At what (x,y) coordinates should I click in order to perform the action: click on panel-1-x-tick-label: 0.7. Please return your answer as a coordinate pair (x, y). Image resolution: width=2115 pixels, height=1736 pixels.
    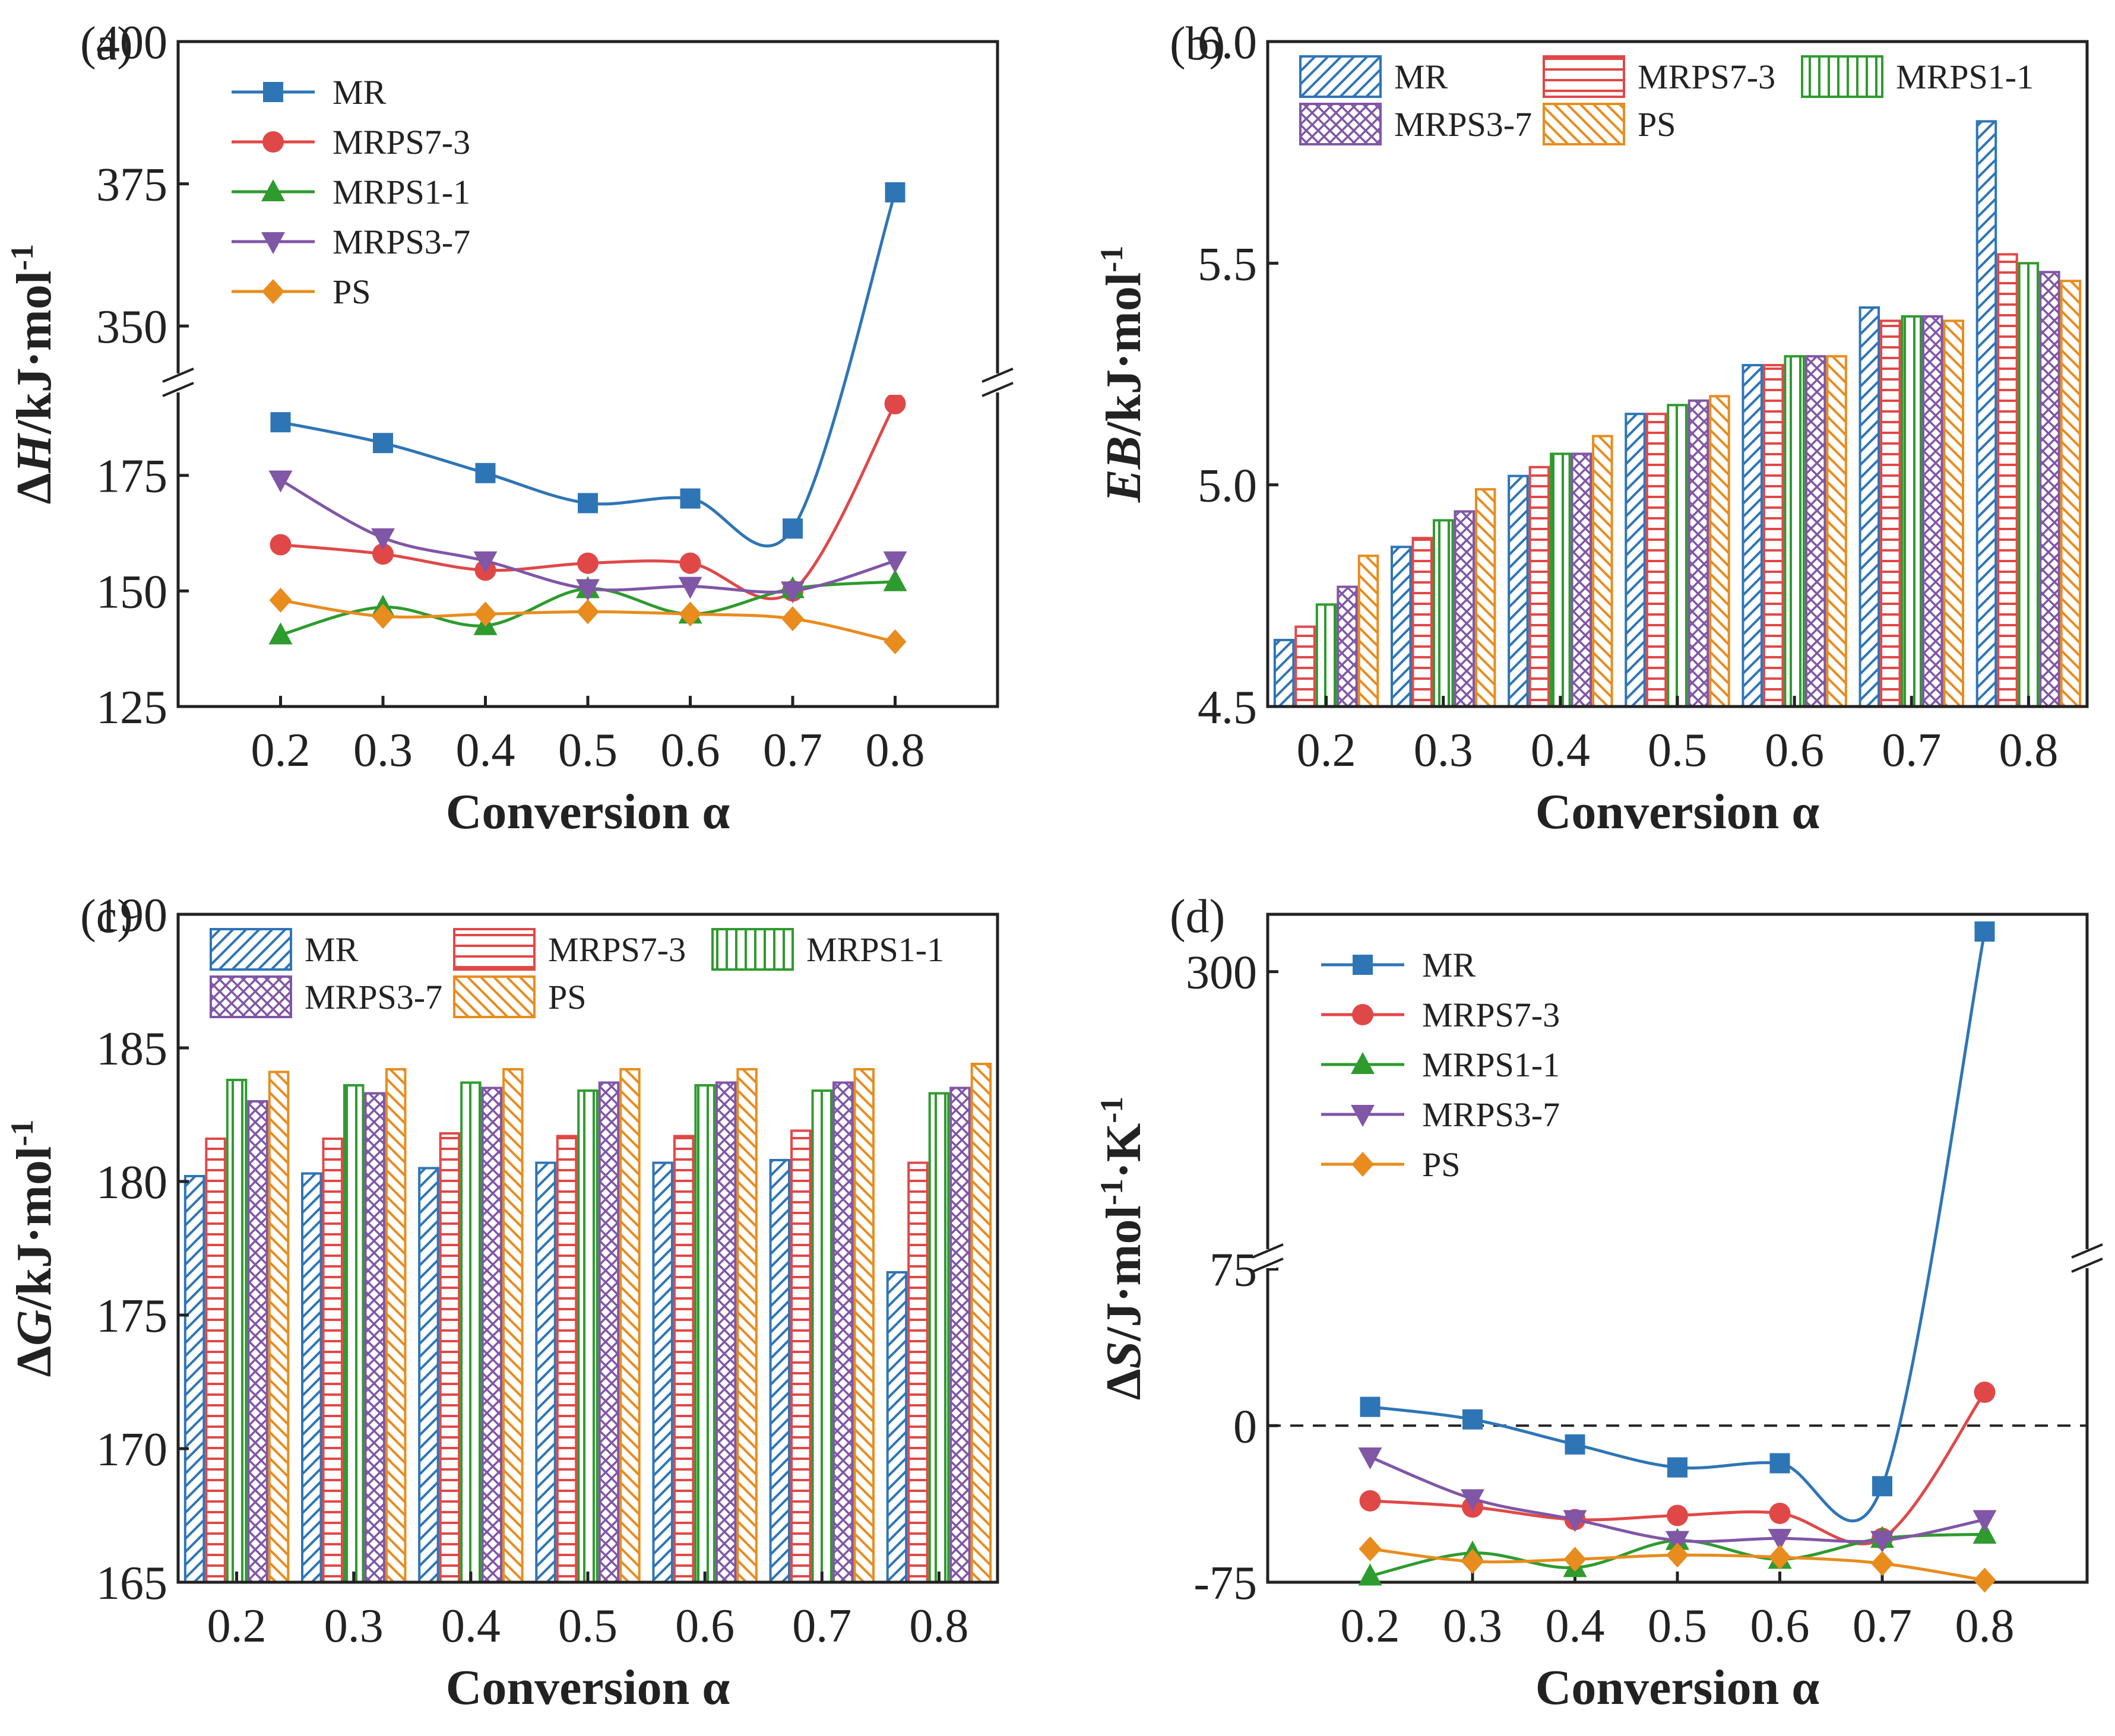
    Looking at the image, I should click on (1912, 750).